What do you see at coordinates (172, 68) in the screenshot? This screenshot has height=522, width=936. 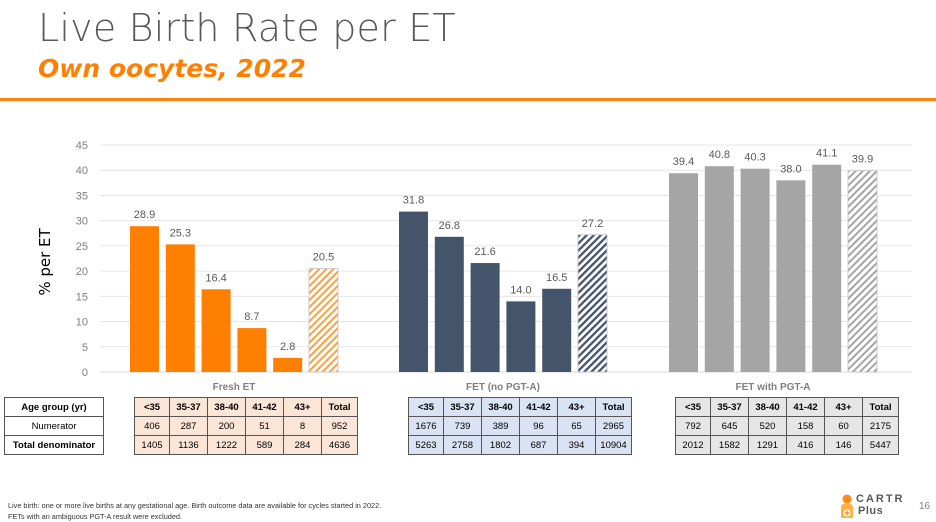 I see `slide-subtitle: Own oocytes, 2022` at bounding box center [172, 68].